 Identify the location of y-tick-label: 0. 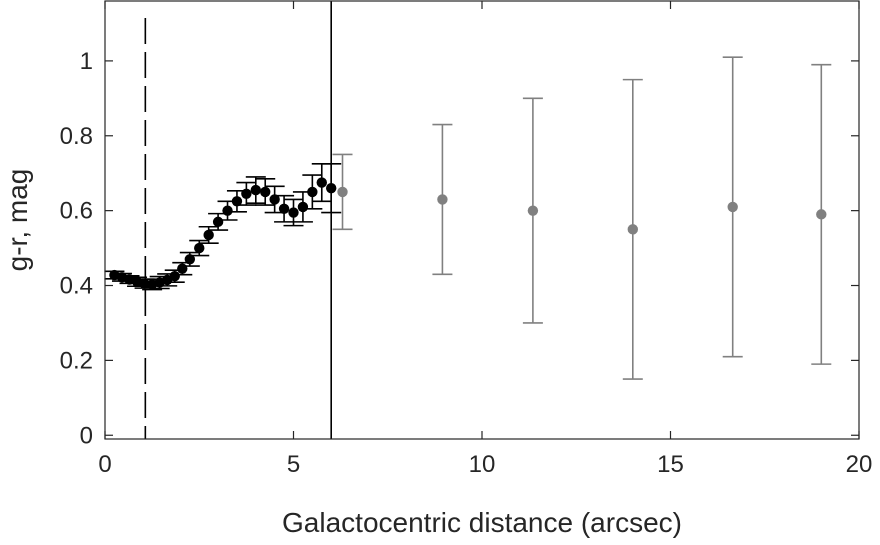
(86, 435).